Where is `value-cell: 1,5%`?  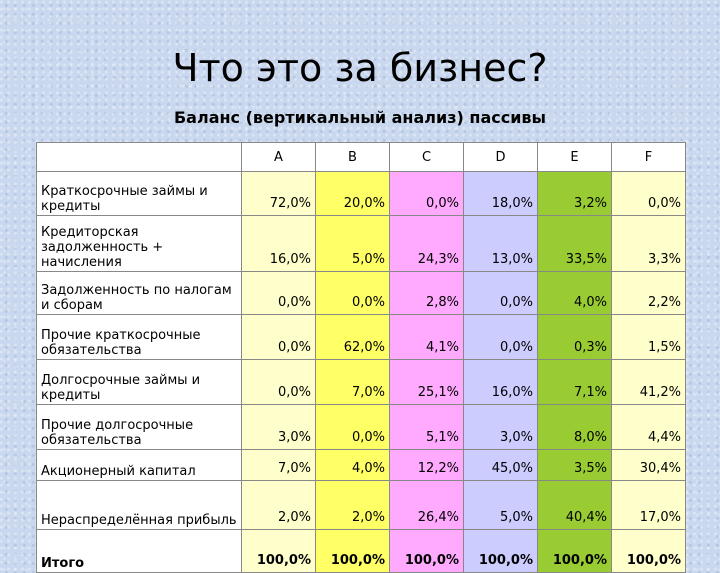 value-cell: 1,5% is located at coordinates (648, 337).